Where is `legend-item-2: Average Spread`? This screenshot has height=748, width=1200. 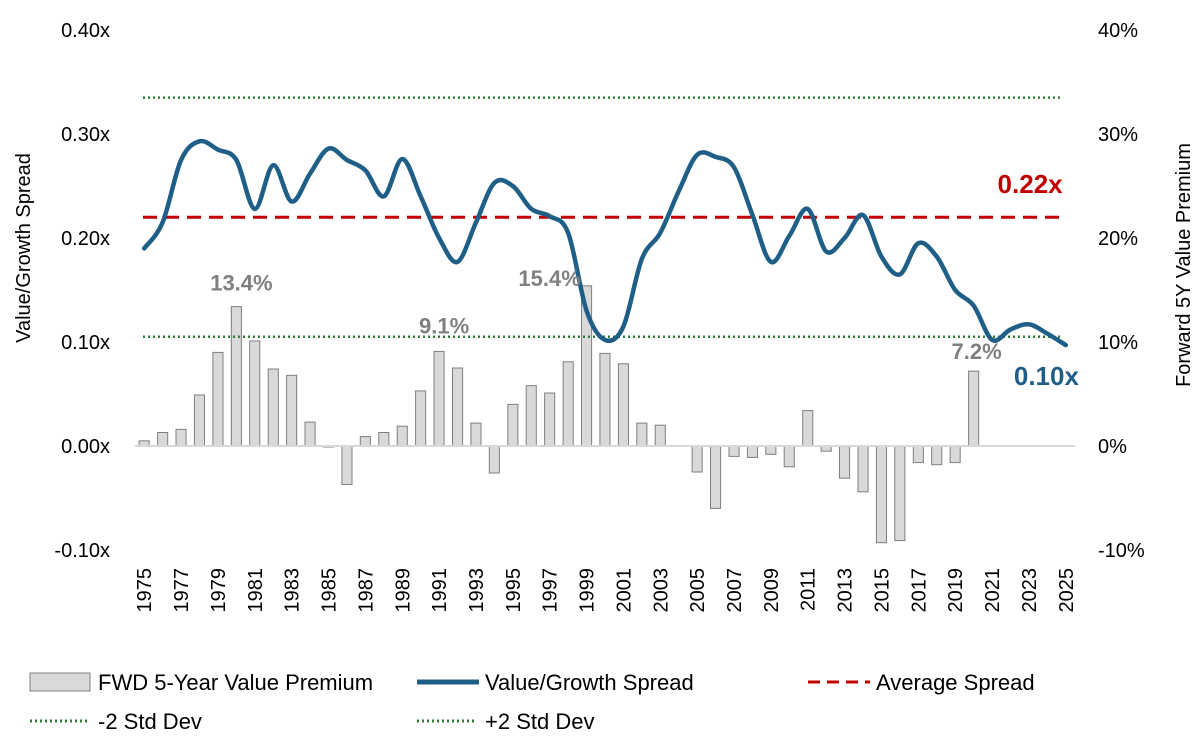
legend-item-2: Average Spread is located at coordinates (921, 682).